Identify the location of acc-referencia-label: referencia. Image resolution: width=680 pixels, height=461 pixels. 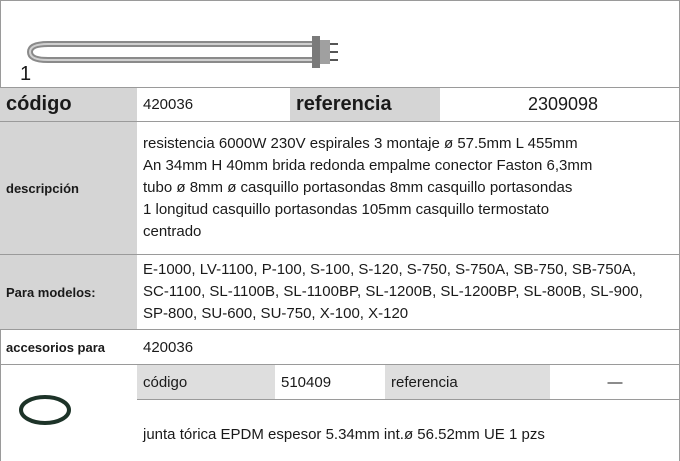
(467, 382).